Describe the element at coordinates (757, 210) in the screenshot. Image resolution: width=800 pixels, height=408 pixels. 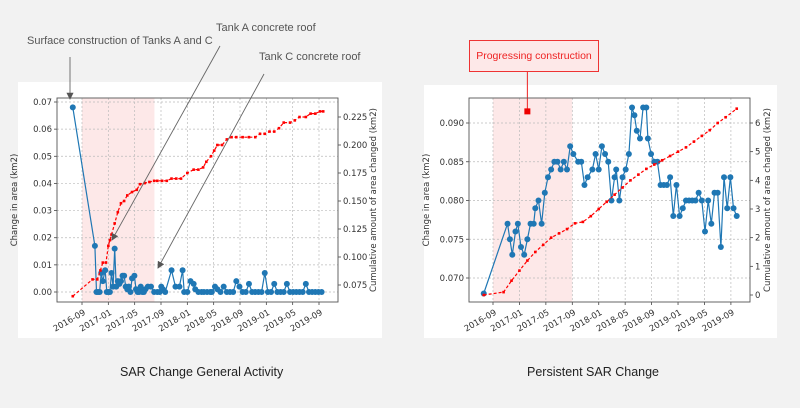
I see `y-tick-label-right: 3` at that location.